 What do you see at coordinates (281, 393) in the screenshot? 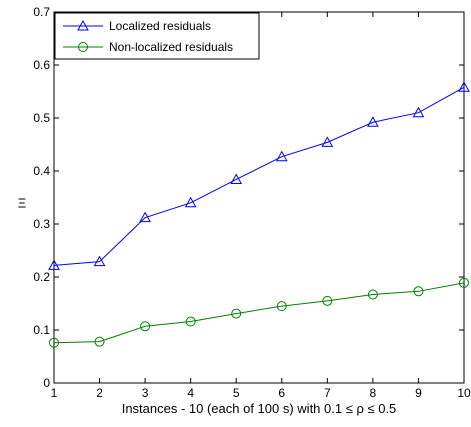
I see `x-tick-label: 6` at bounding box center [281, 393].